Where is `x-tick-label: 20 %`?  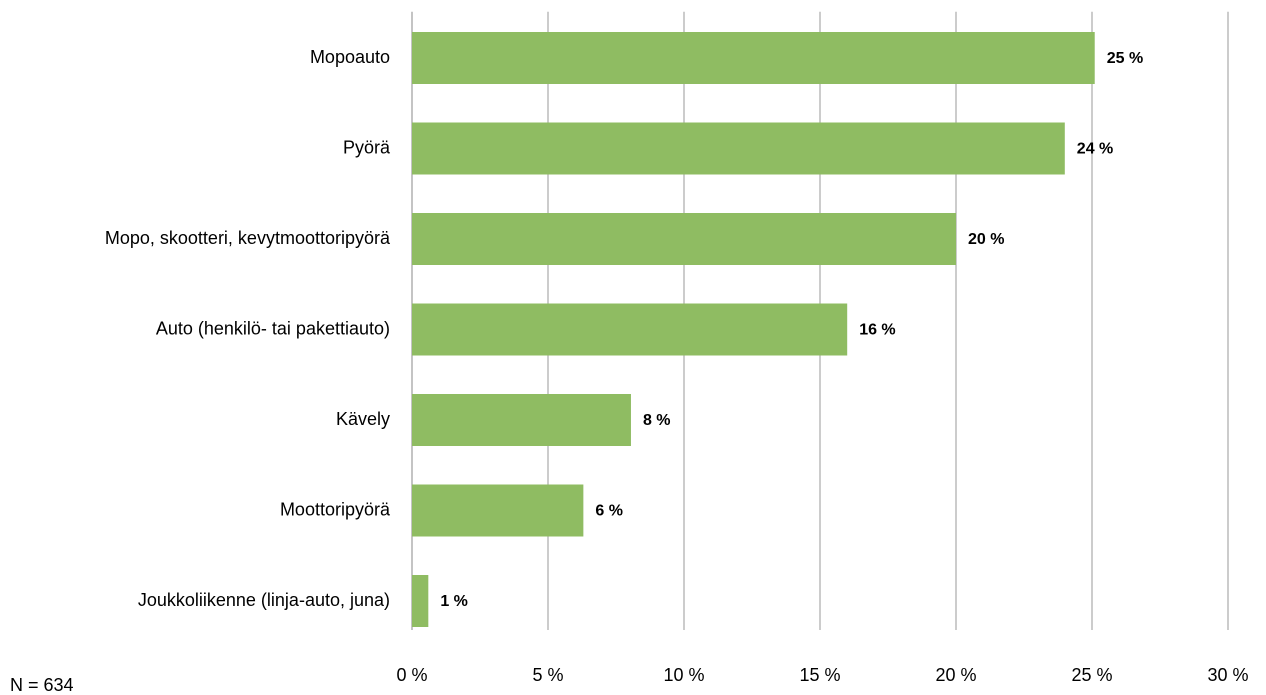
x-tick-label: 20 % is located at coordinates (955, 675).